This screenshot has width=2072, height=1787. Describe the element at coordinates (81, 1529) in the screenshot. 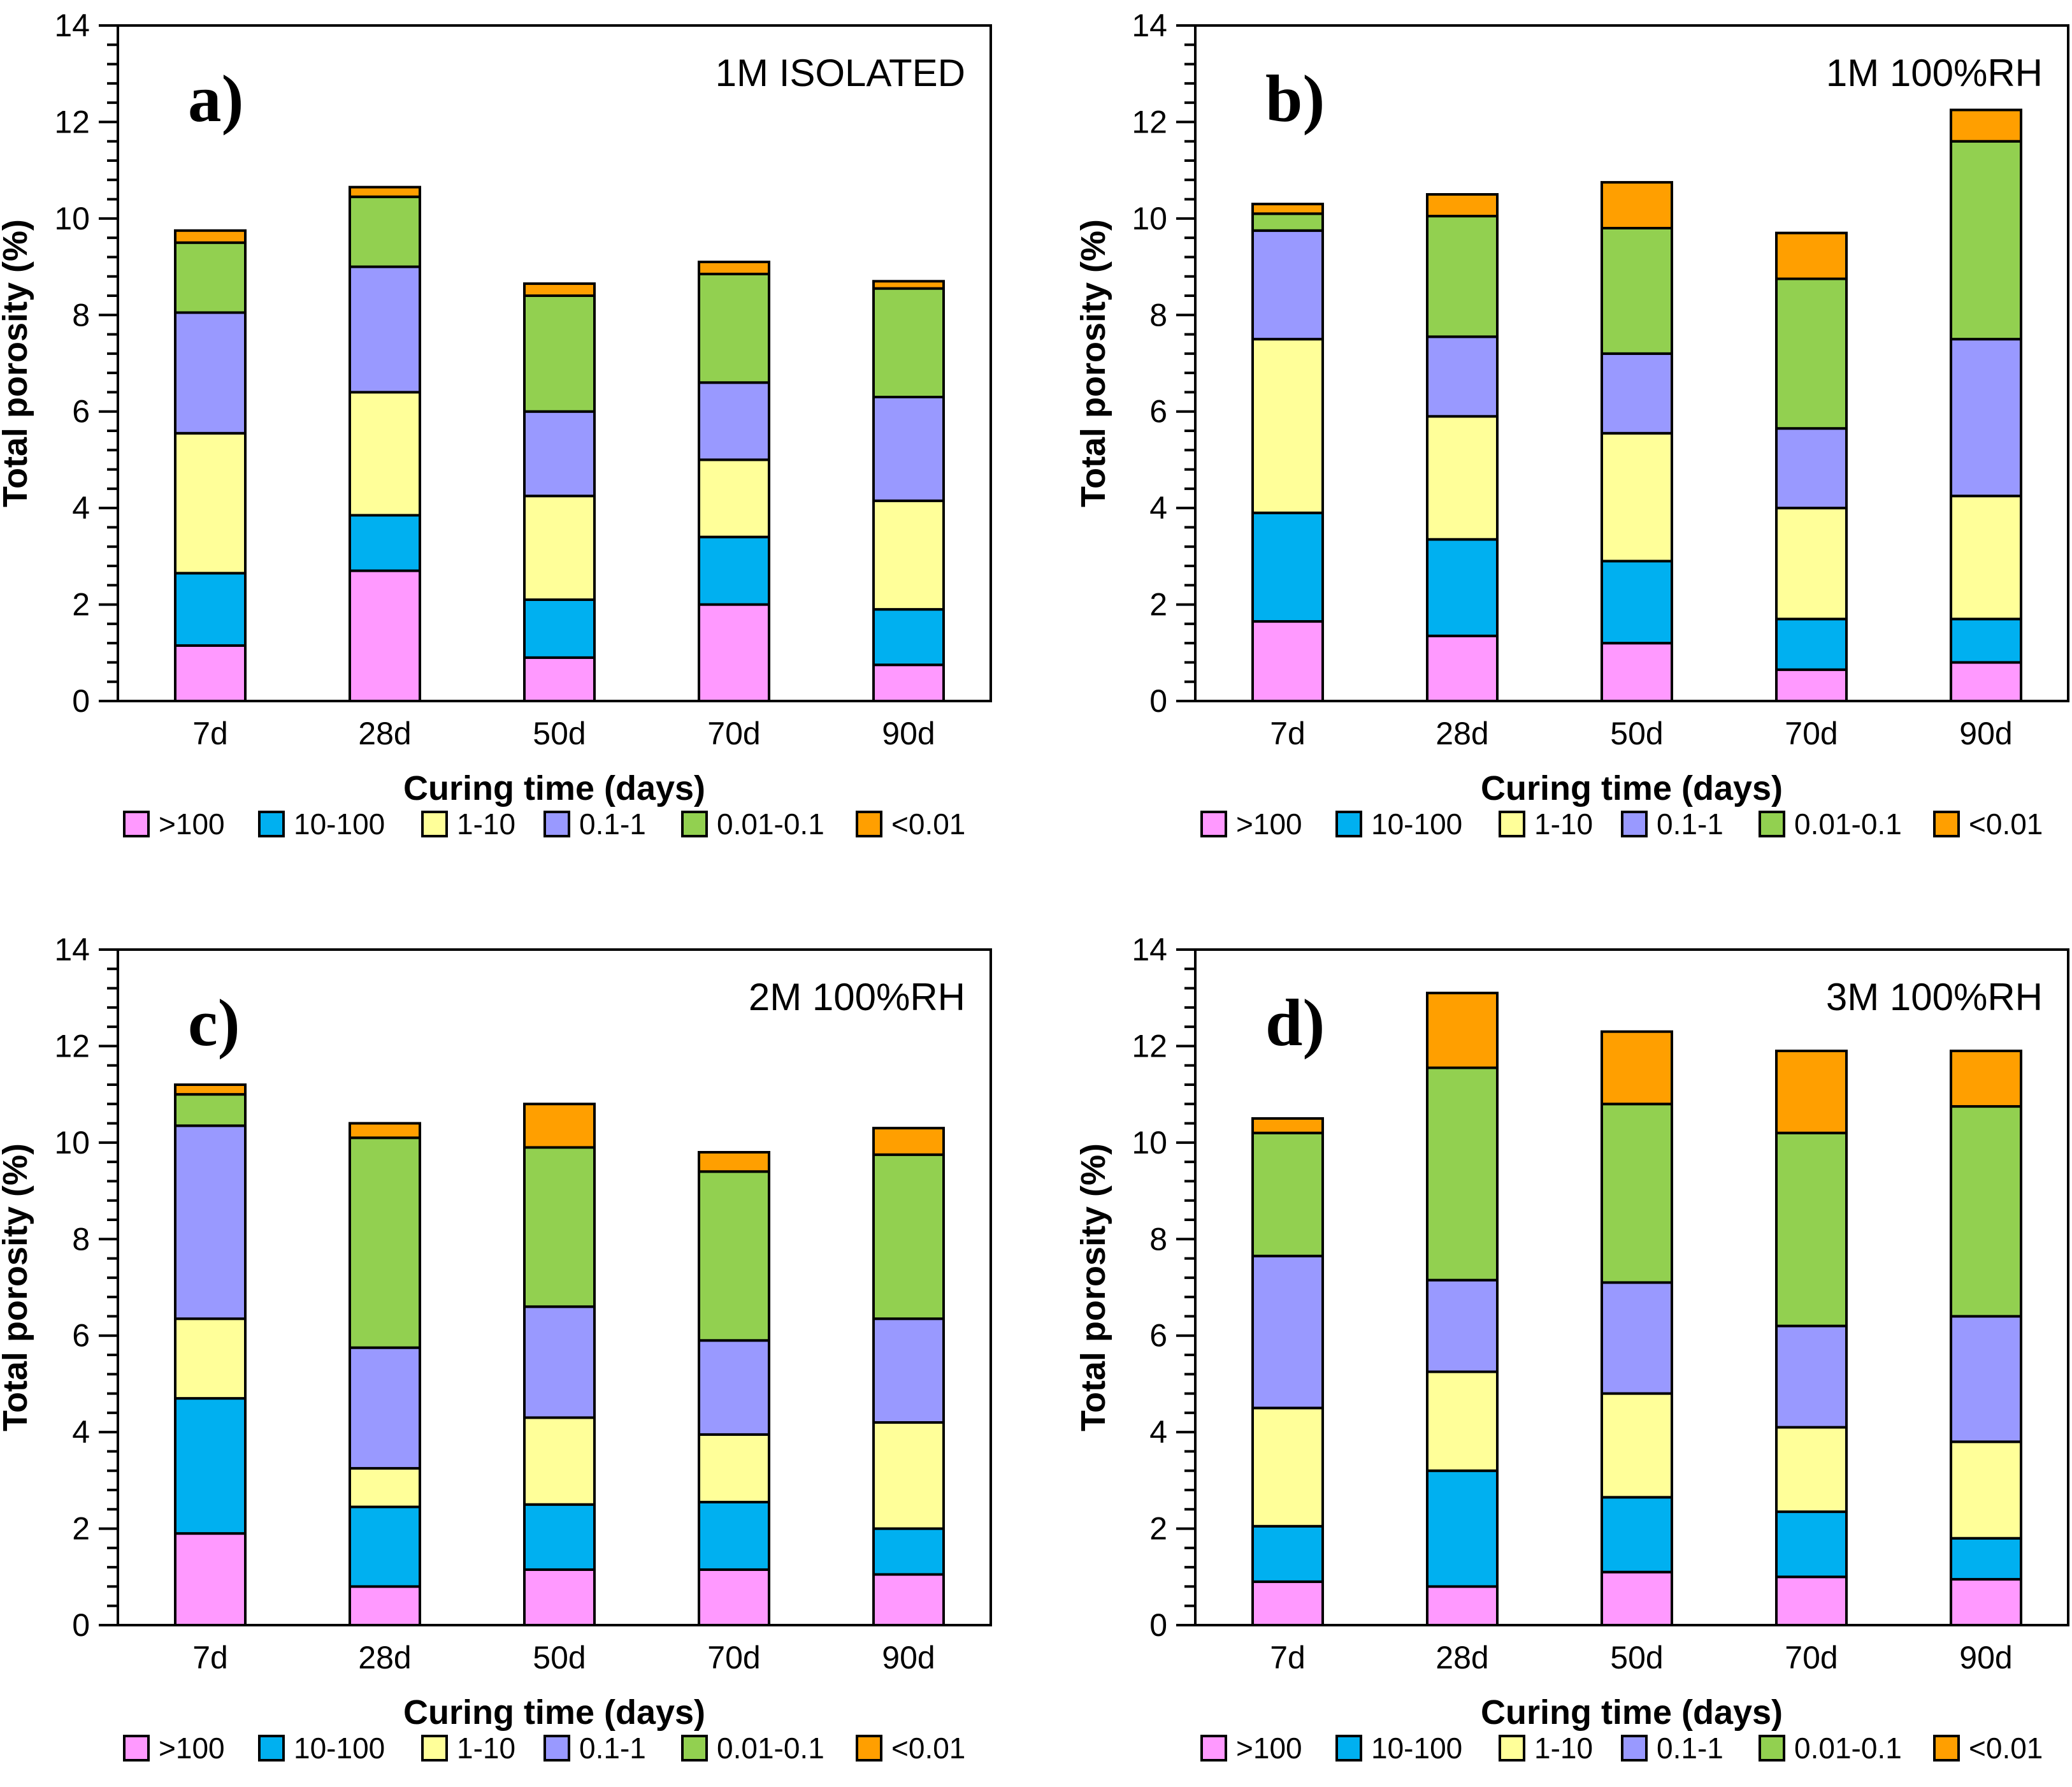

I see `y-tick-label: 2` at that location.